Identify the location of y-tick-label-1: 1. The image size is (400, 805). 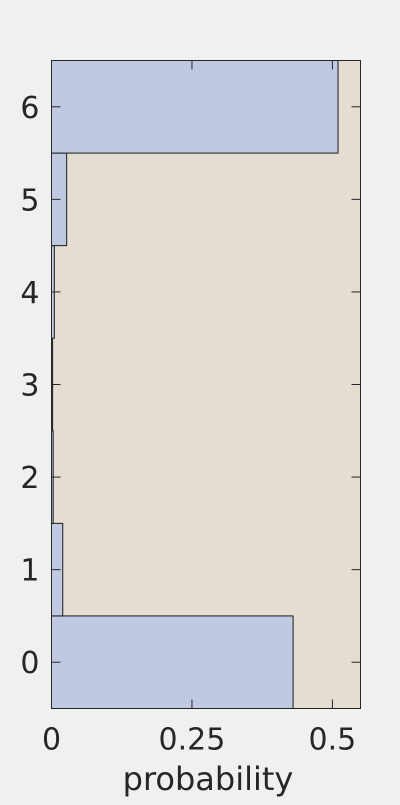
(29, 571).